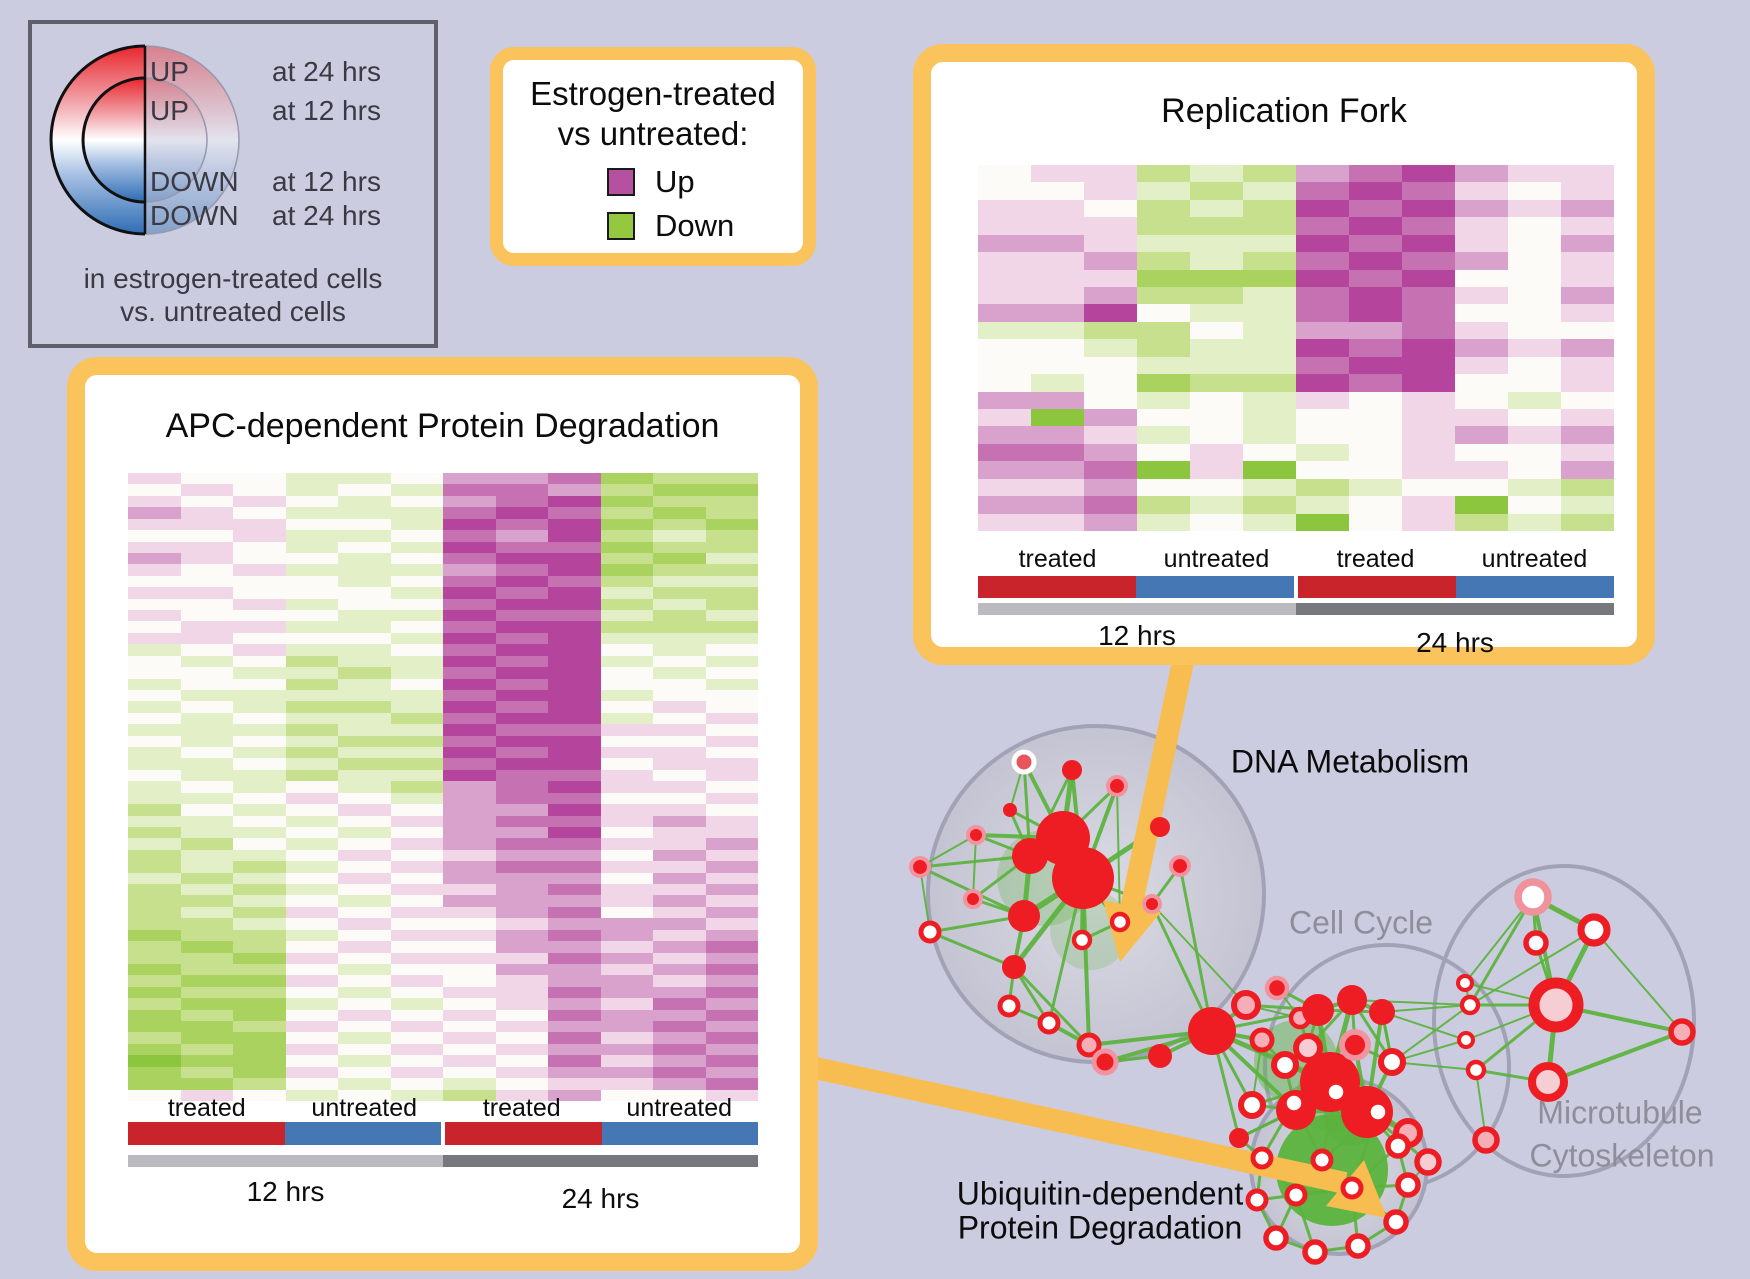 The width and height of the screenshot is (1750, 1279). What do you see at coordinates (1296, 609) in the screenshot?
I see `rf-time-bar` at bounding box center [1296, 609].